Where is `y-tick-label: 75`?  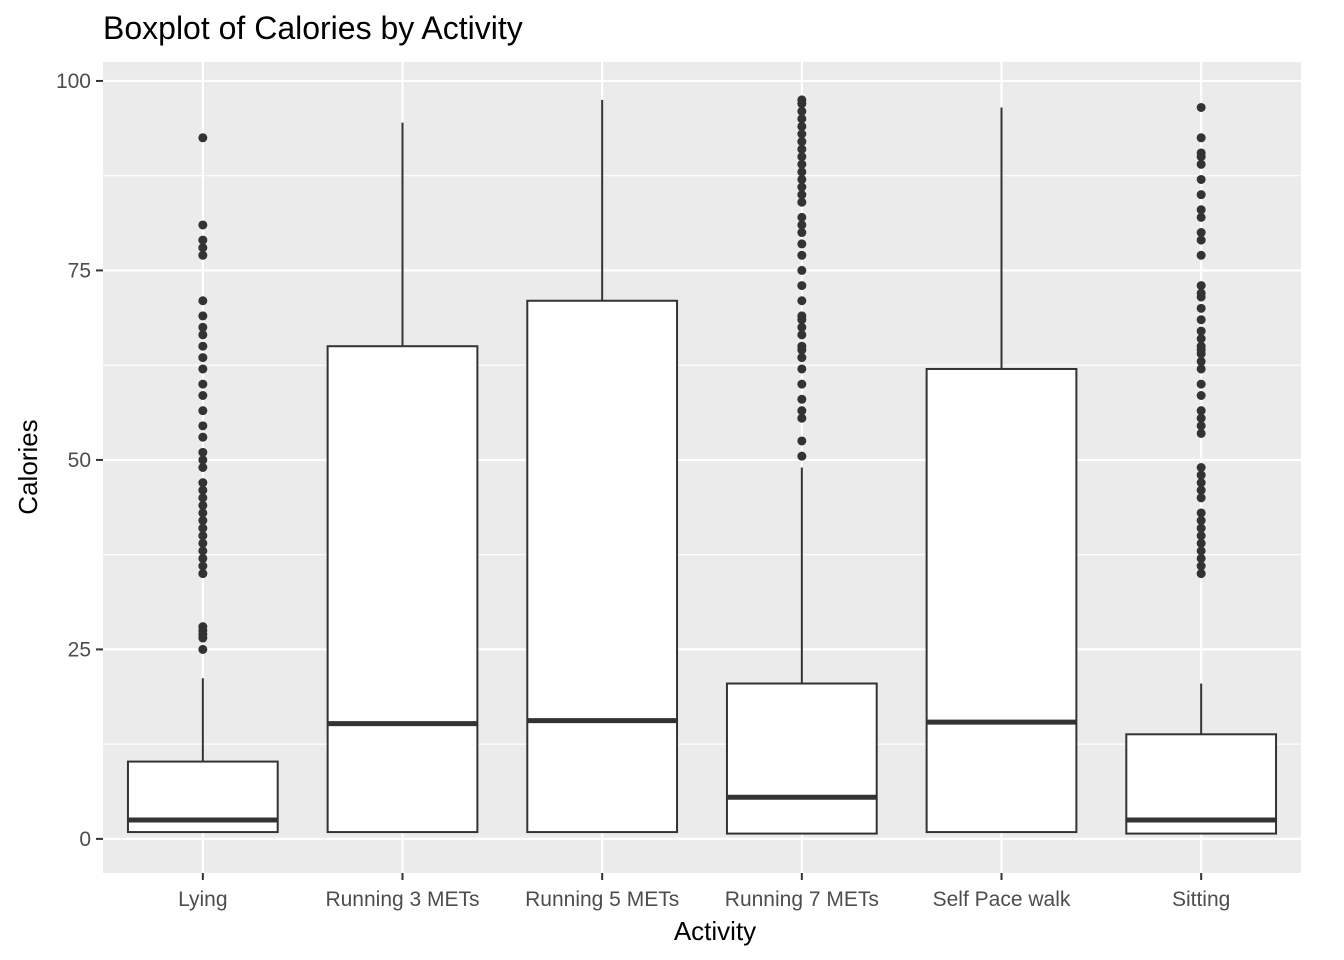 y-tick-label: 75 is located at coordinates (79, 270).